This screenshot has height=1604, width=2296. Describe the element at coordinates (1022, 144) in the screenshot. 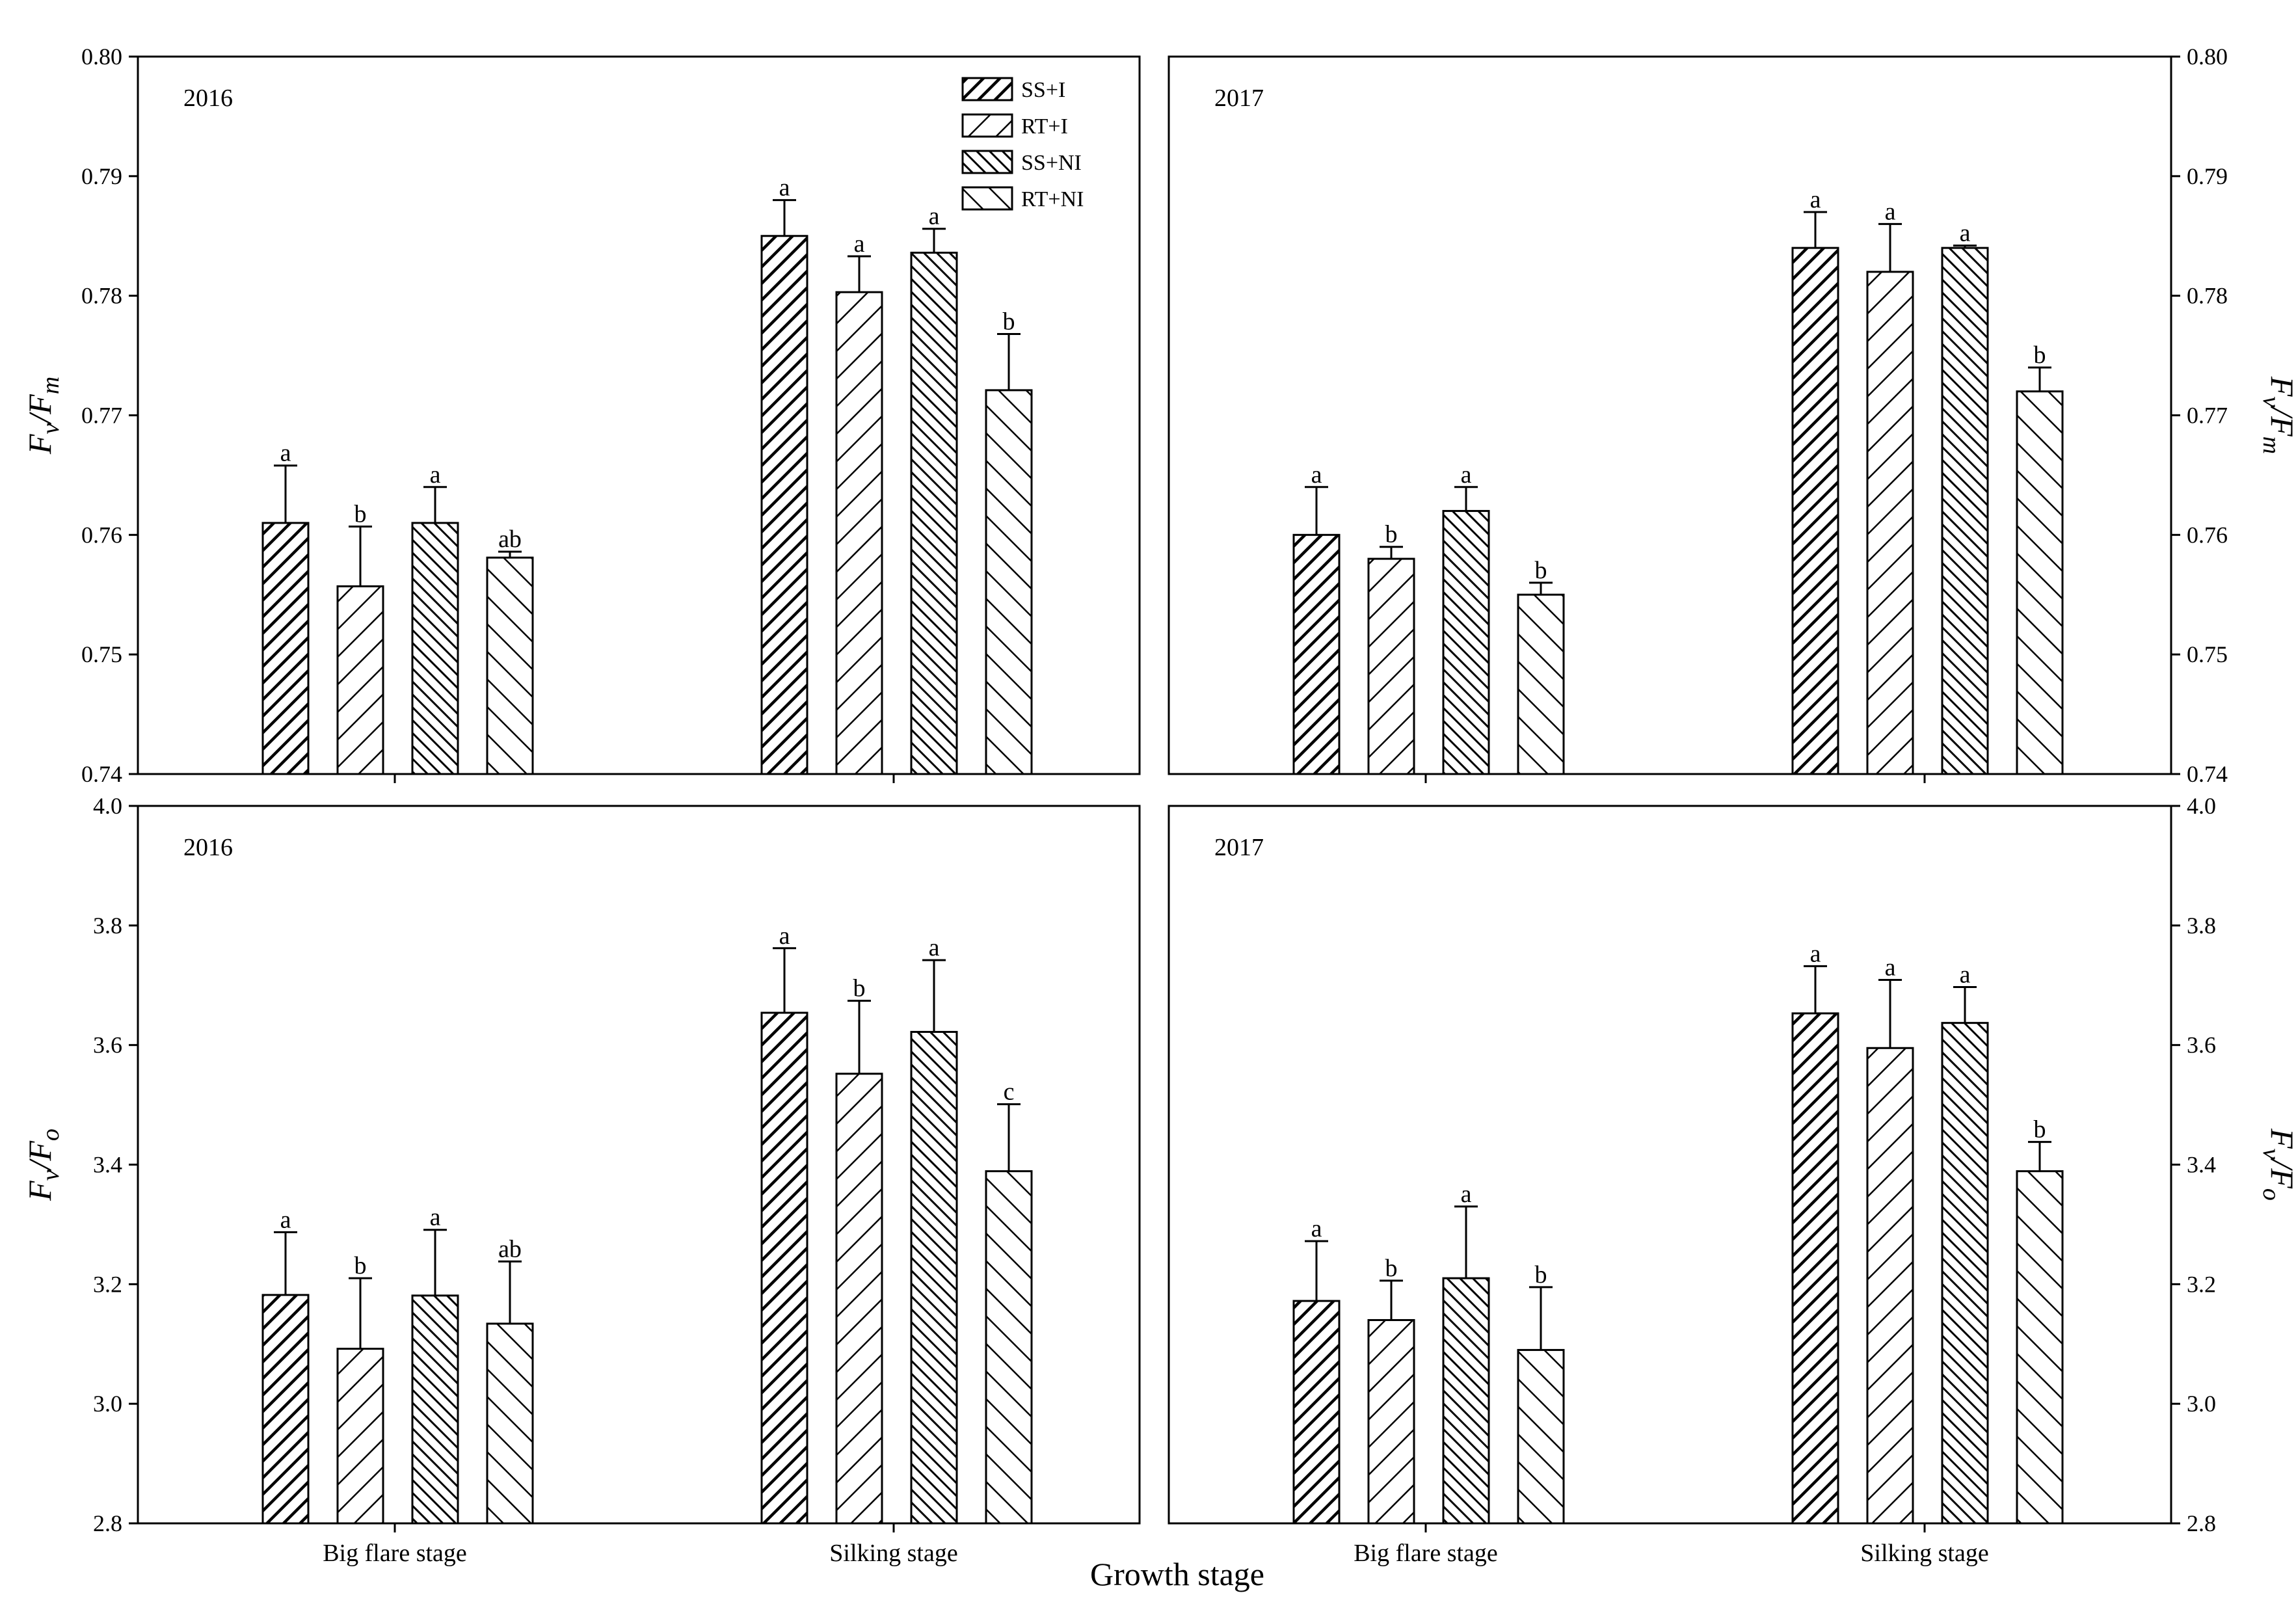

I see `legend: SS+I RT+I SS+NI RT+NI` at that location.